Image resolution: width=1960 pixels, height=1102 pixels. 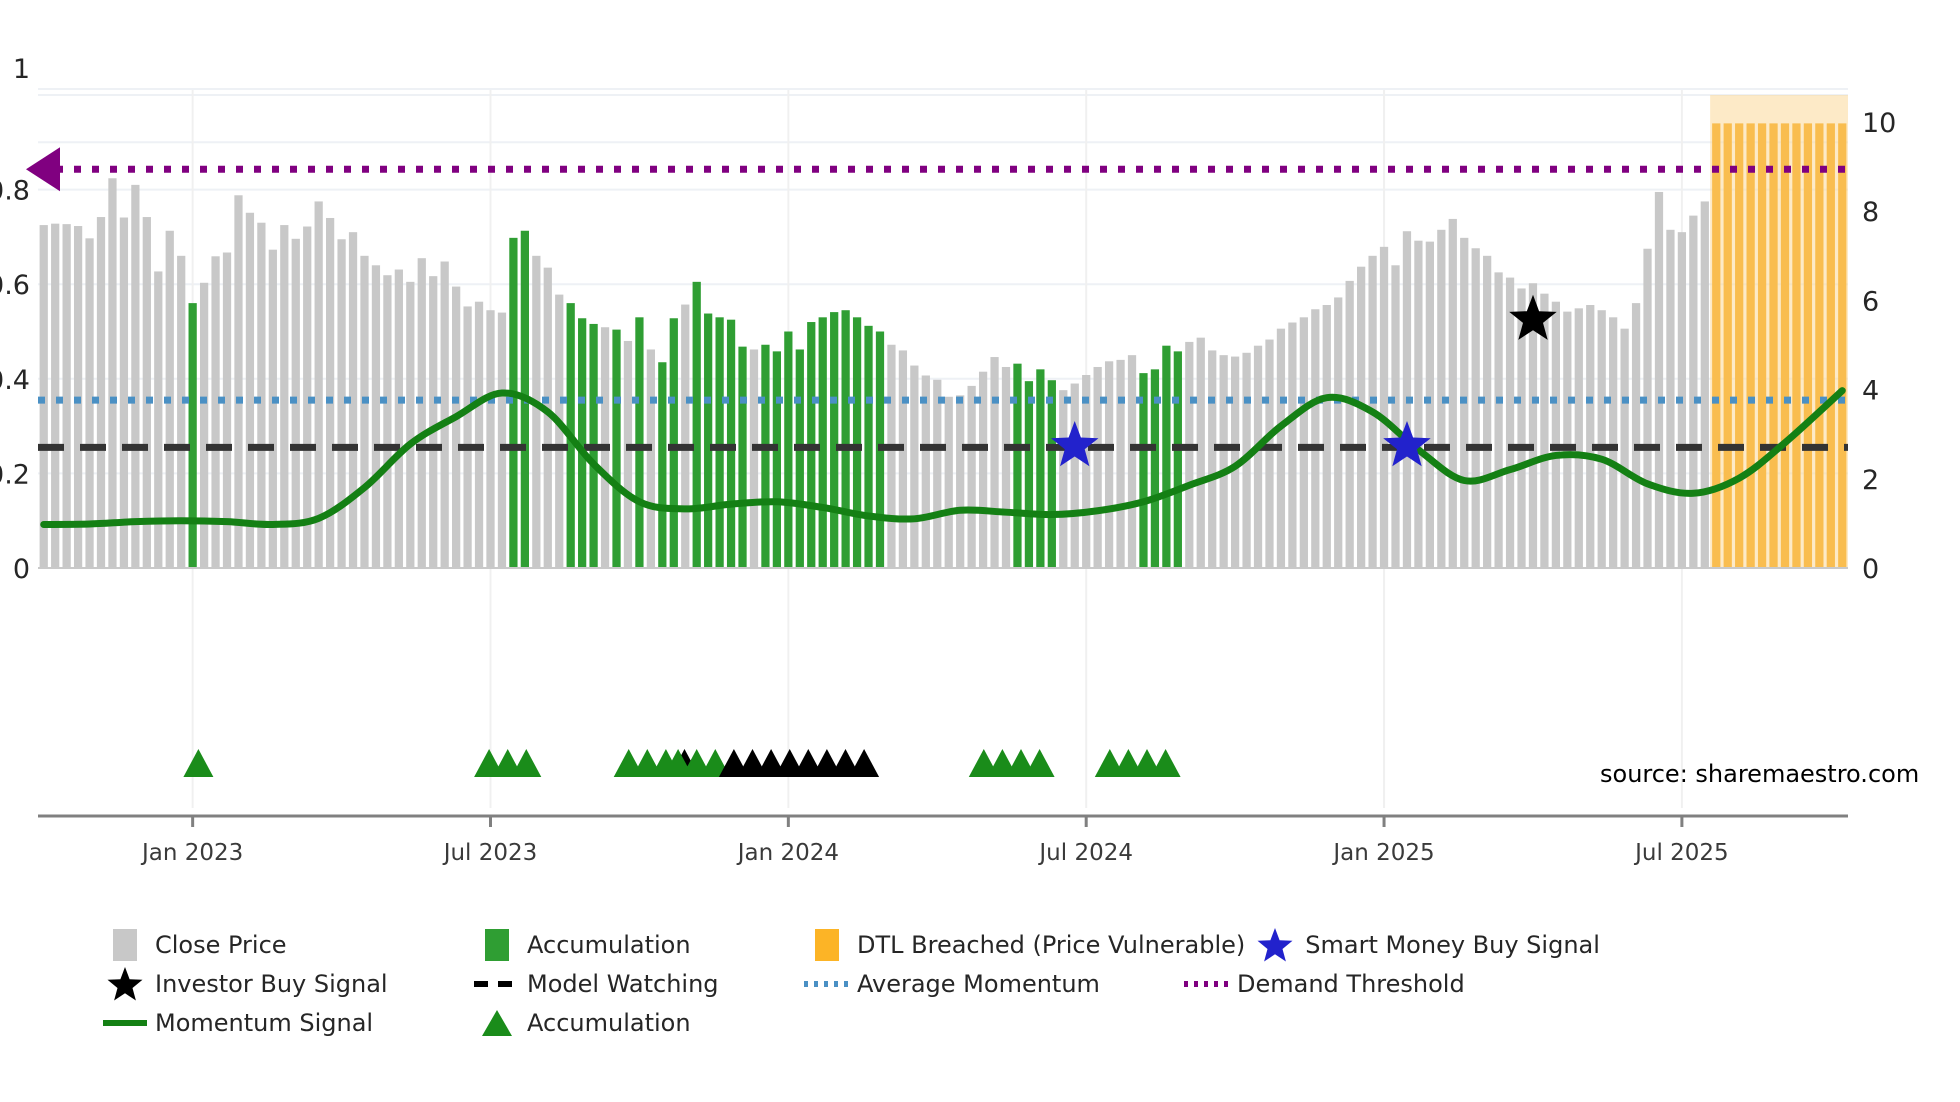 I want to click on momentum-signal-line, so click(x=943, y=458).